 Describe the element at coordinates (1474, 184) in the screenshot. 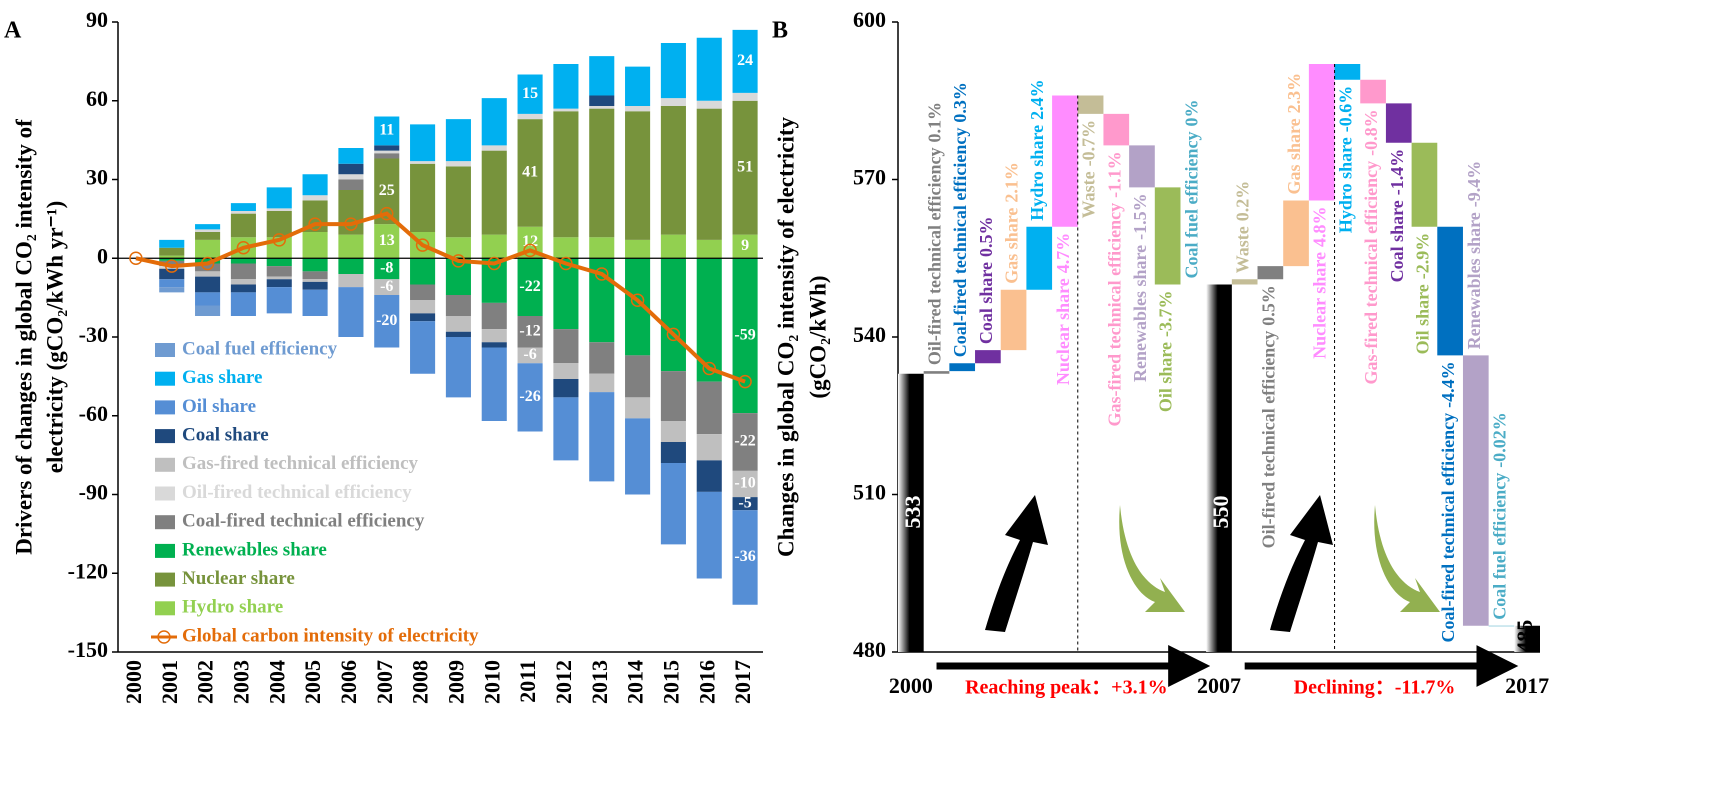

I see `step-percent: -9.4%` at that location.